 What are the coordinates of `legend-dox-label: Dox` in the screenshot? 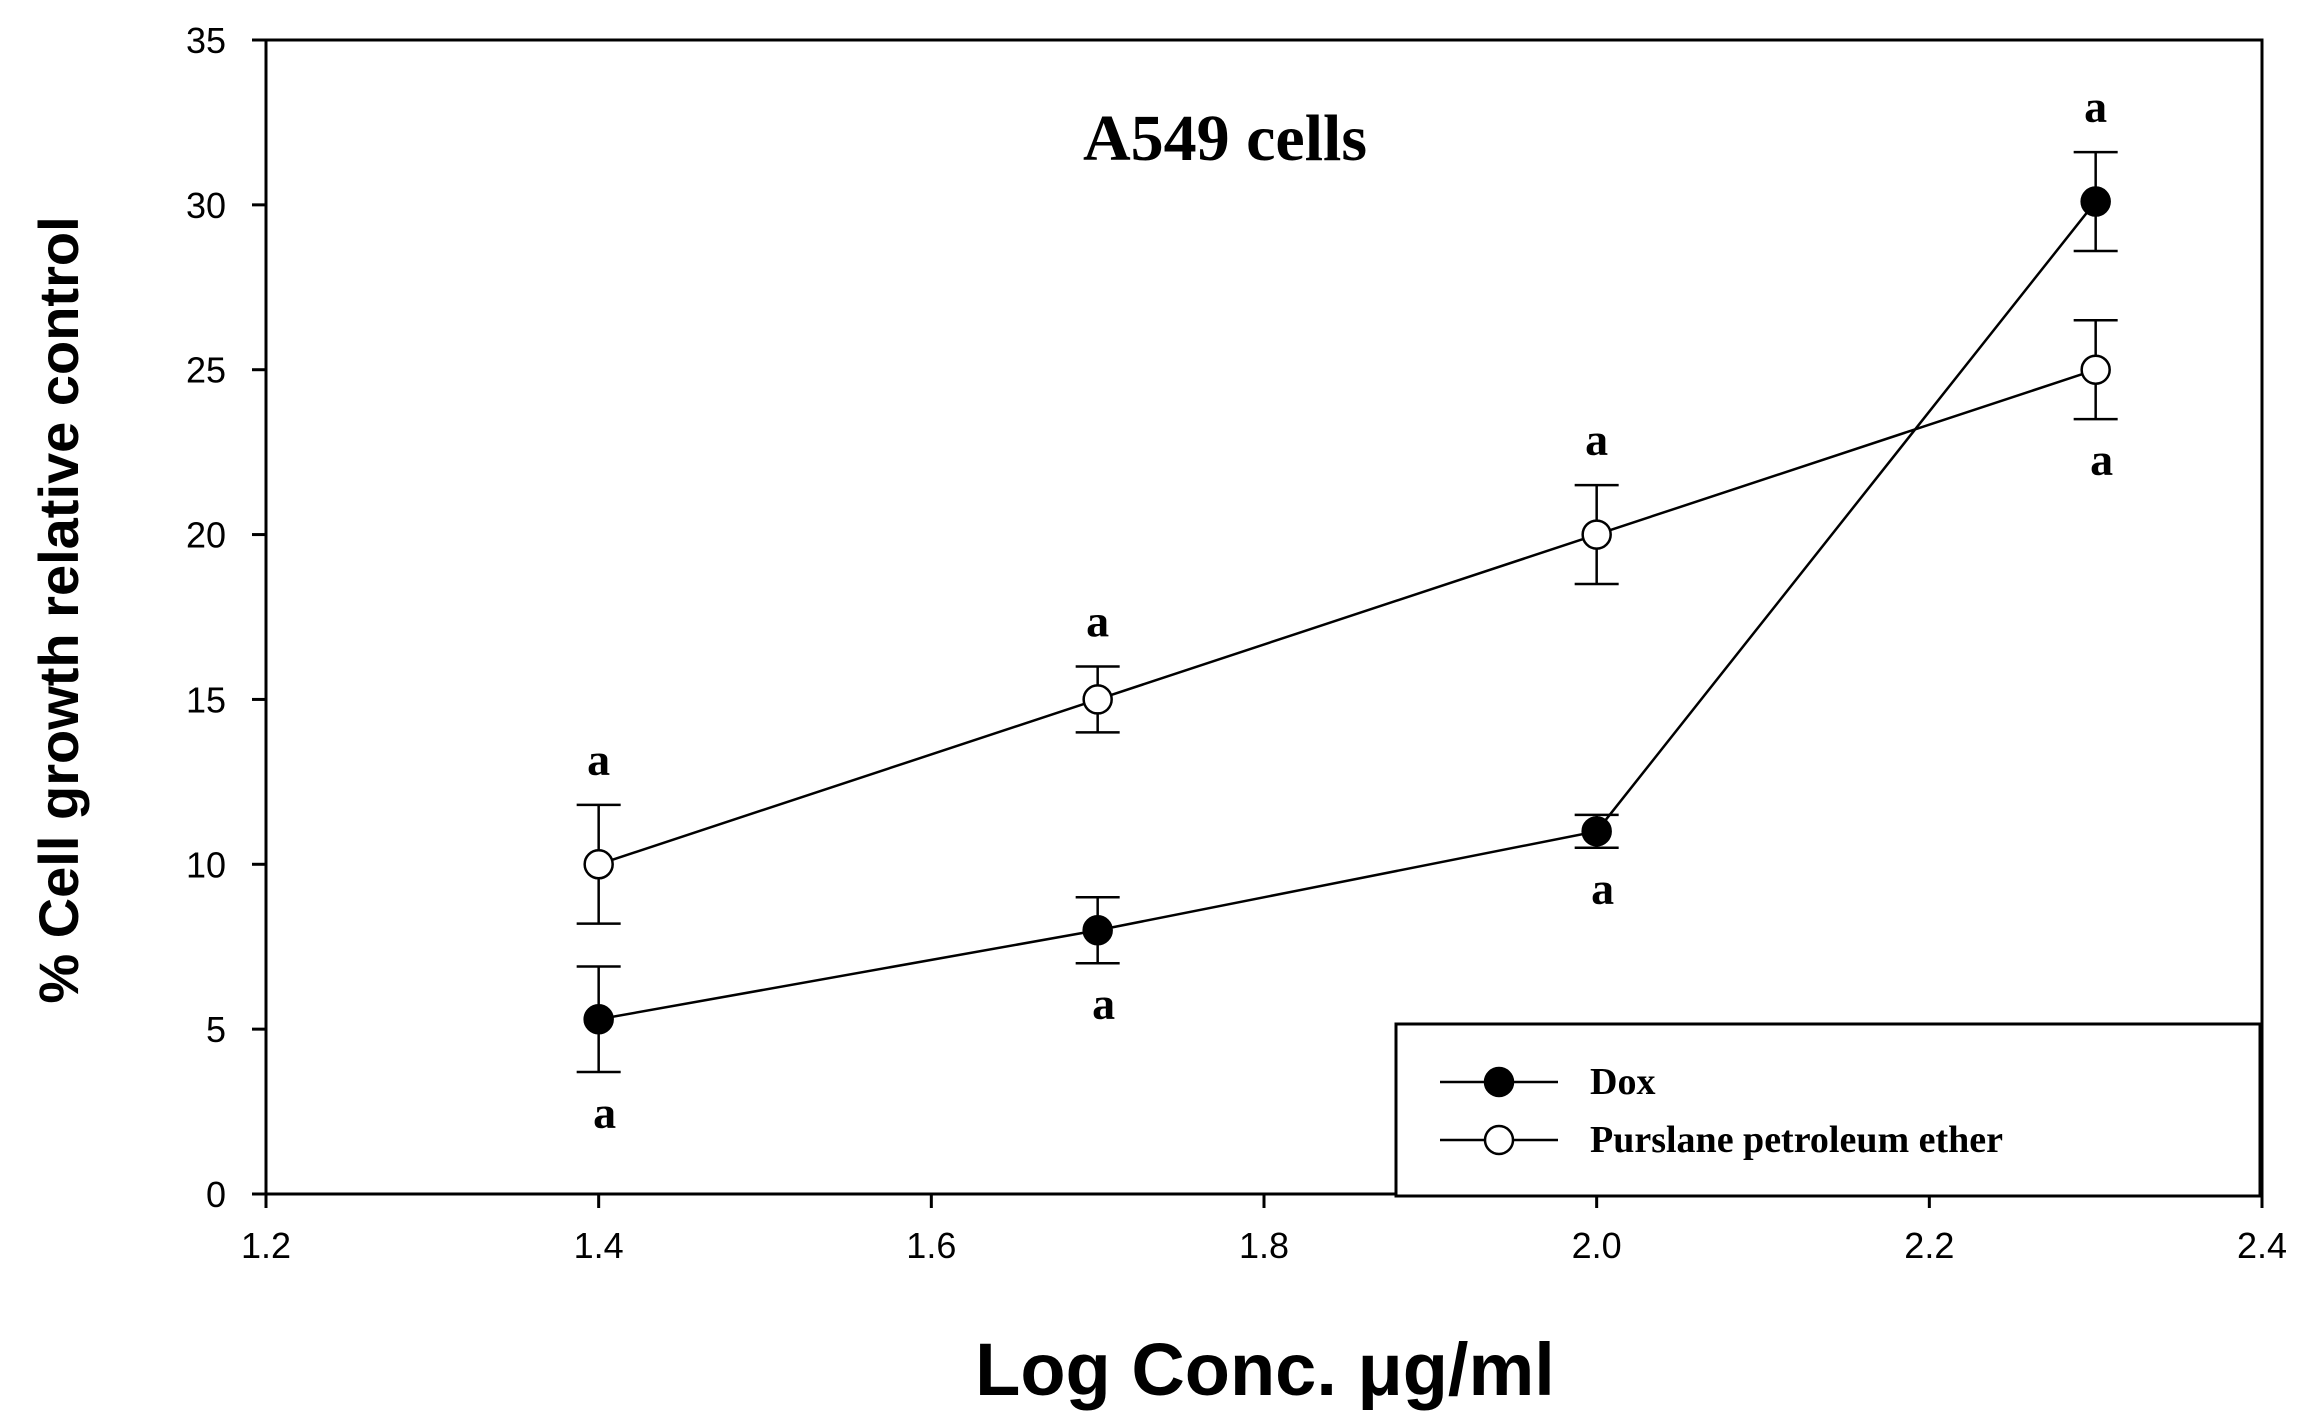 It's located at (1622, 1082).